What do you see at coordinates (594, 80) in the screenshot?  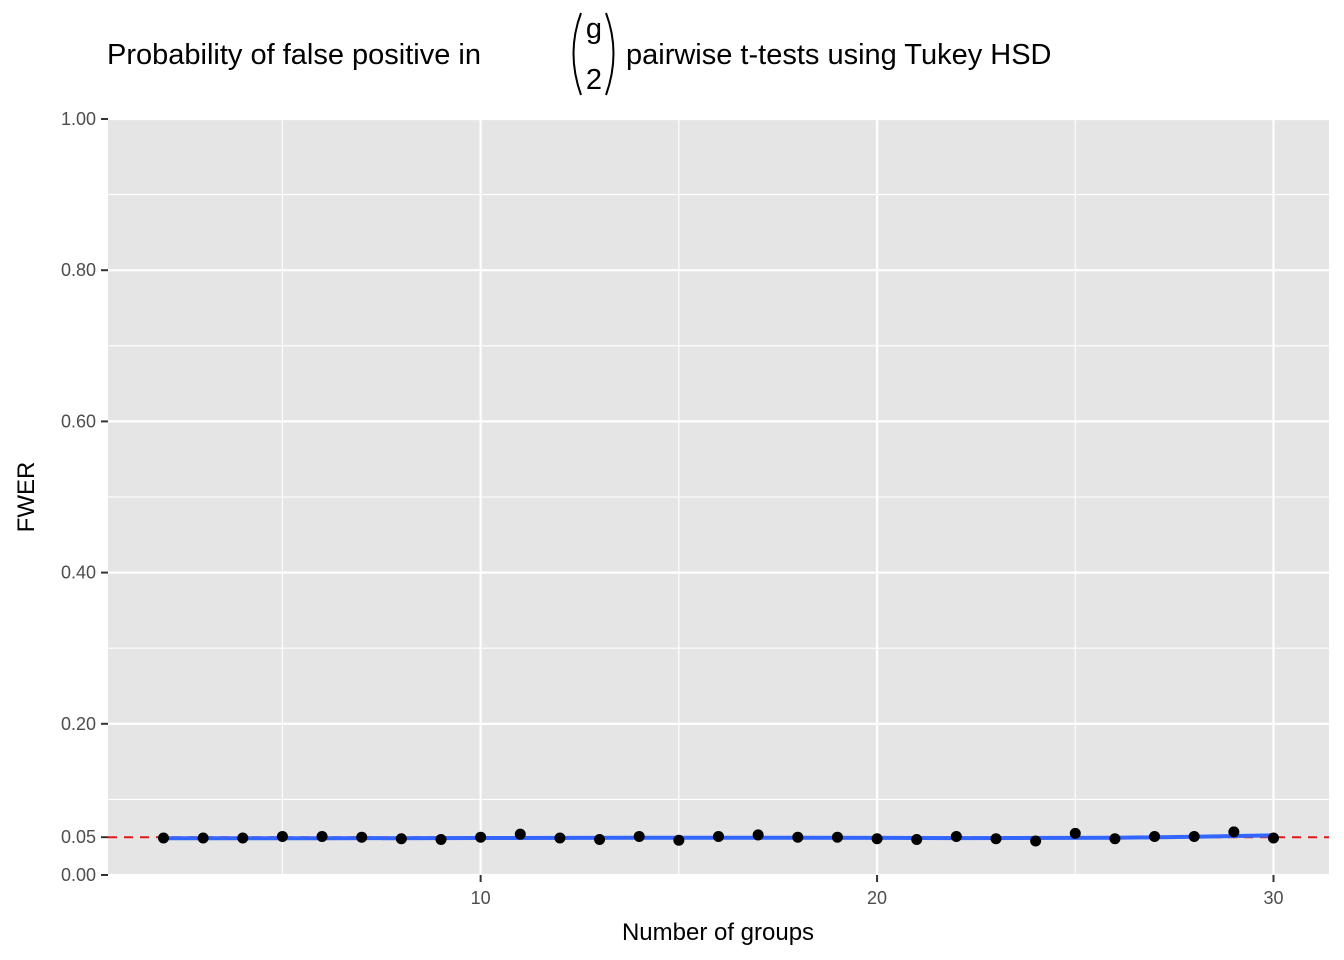 I see `title-binom-bottom: 2` at bounding box center [594, 80].